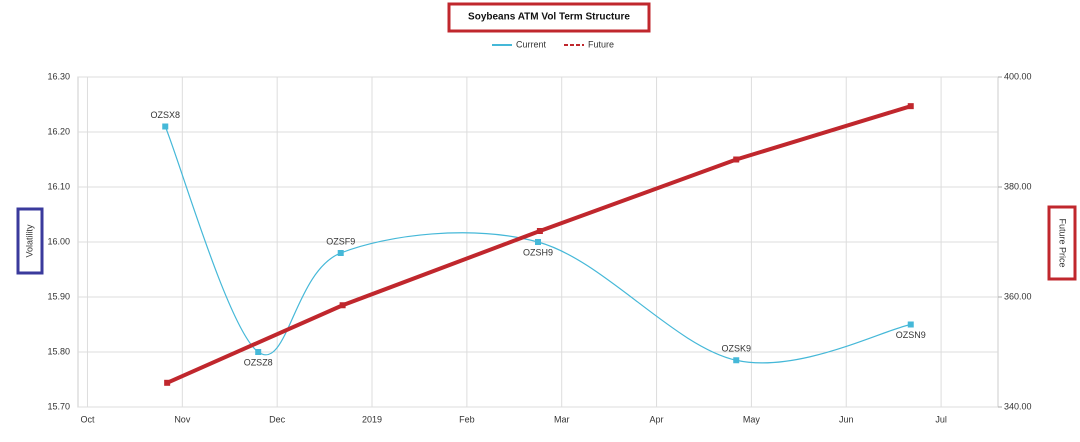 This screenshot has height=442, width=1080. Describe the element at coordinates (736, 349) in the screenshot. I see `point-label: OZSK9` at that location.